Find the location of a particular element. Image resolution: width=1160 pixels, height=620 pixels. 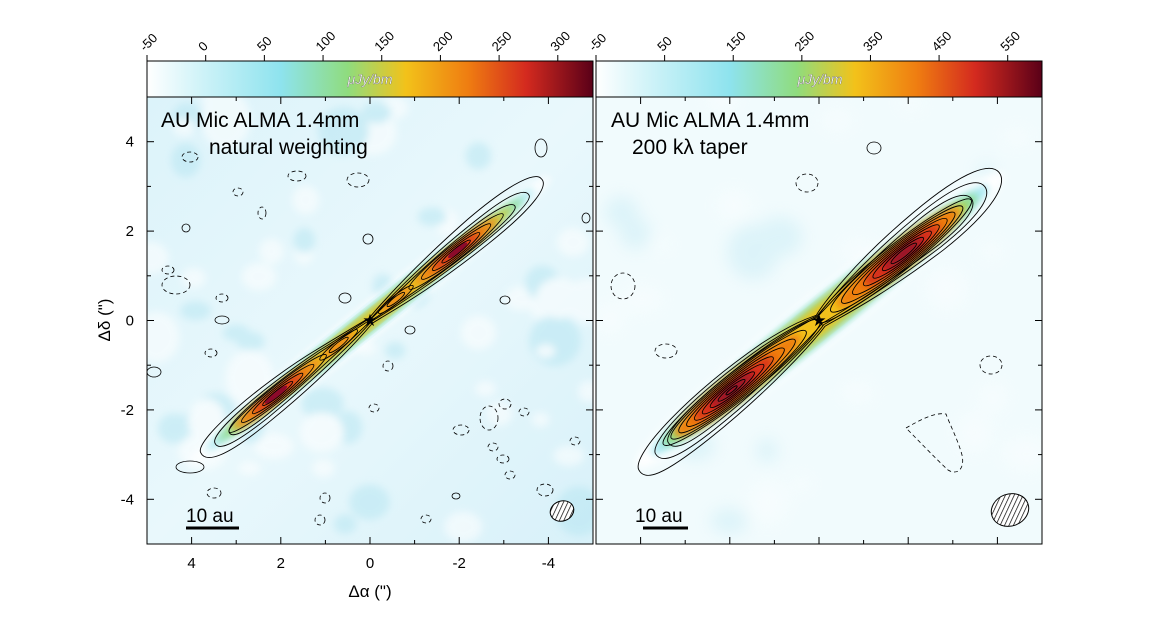

colorbar-tick-label: 550 is located at coordinates (1010, 41).